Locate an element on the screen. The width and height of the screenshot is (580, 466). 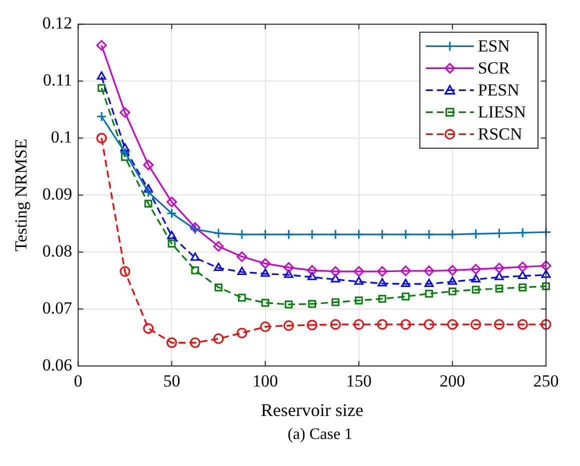
y-tick-label: 0.09 is located at coordinates (57, 194).